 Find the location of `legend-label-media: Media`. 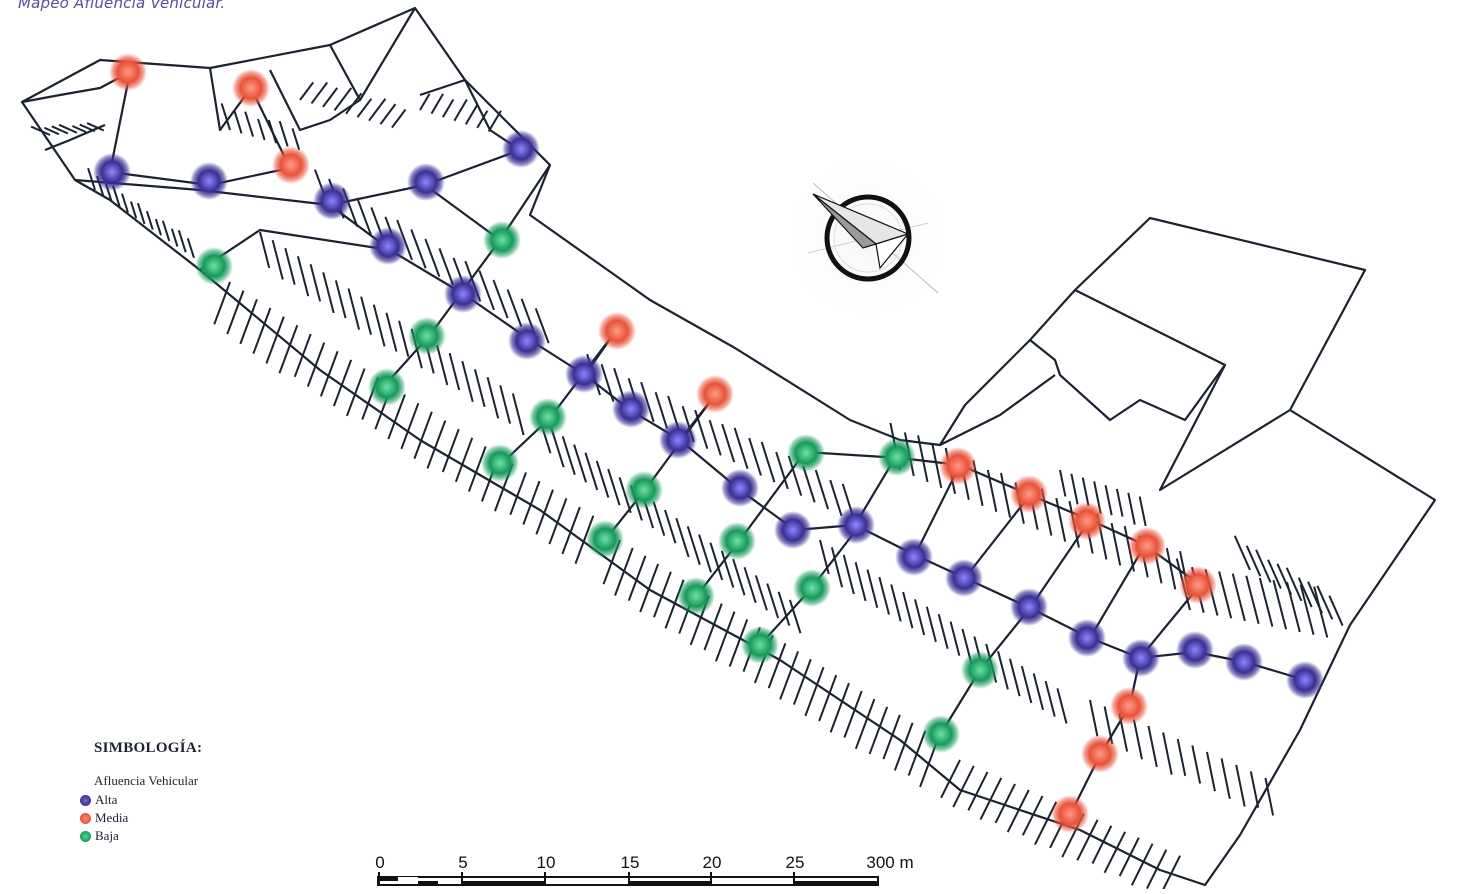

legend-label-media: Media is located at coordinates (112, 817).